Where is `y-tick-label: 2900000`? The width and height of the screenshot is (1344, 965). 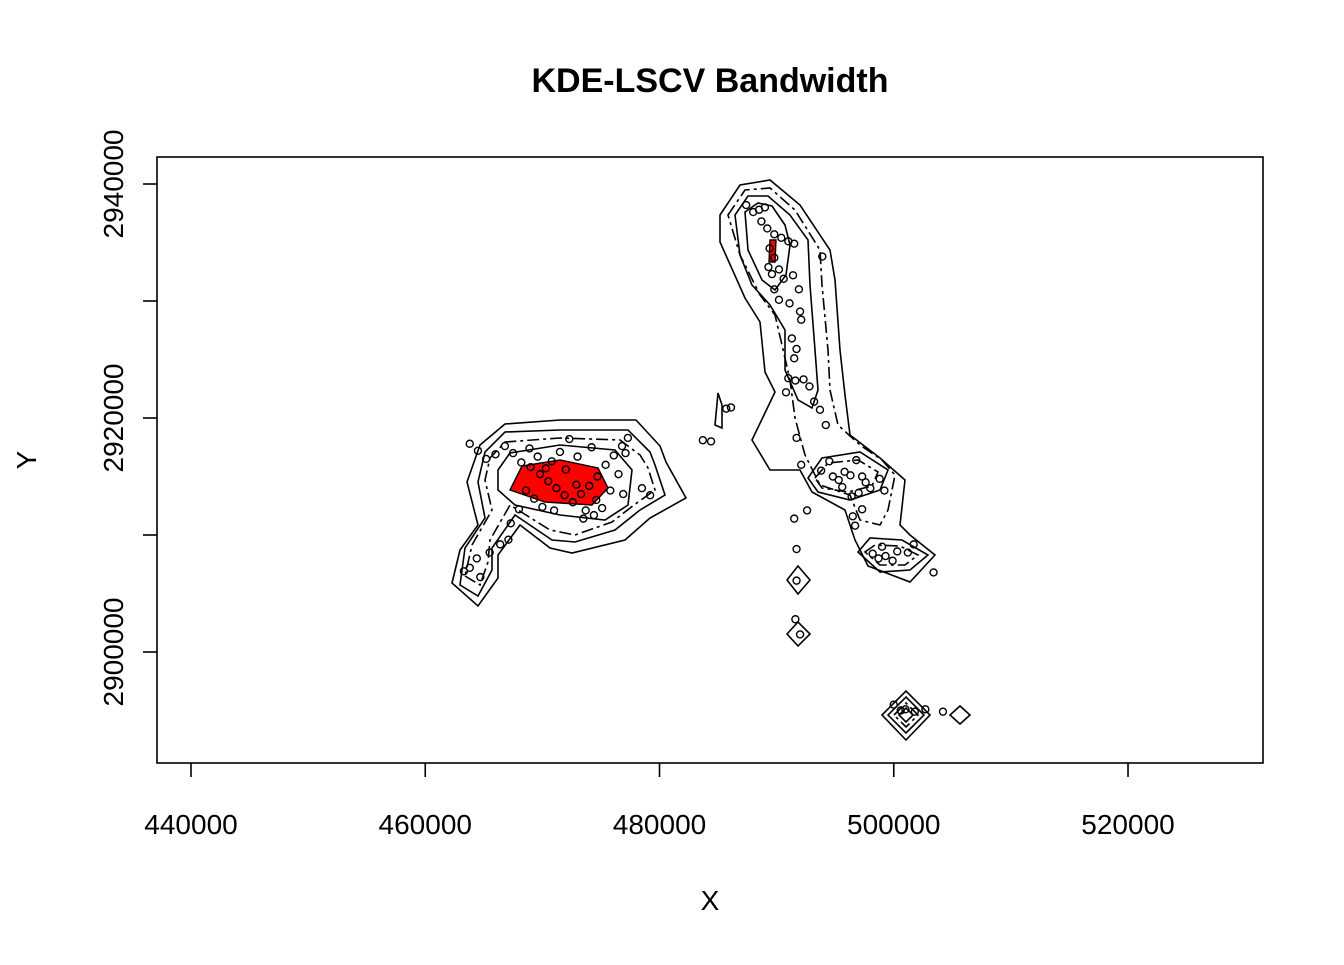 y-tick-label: 2900000 is located at coordinates (113, 651).